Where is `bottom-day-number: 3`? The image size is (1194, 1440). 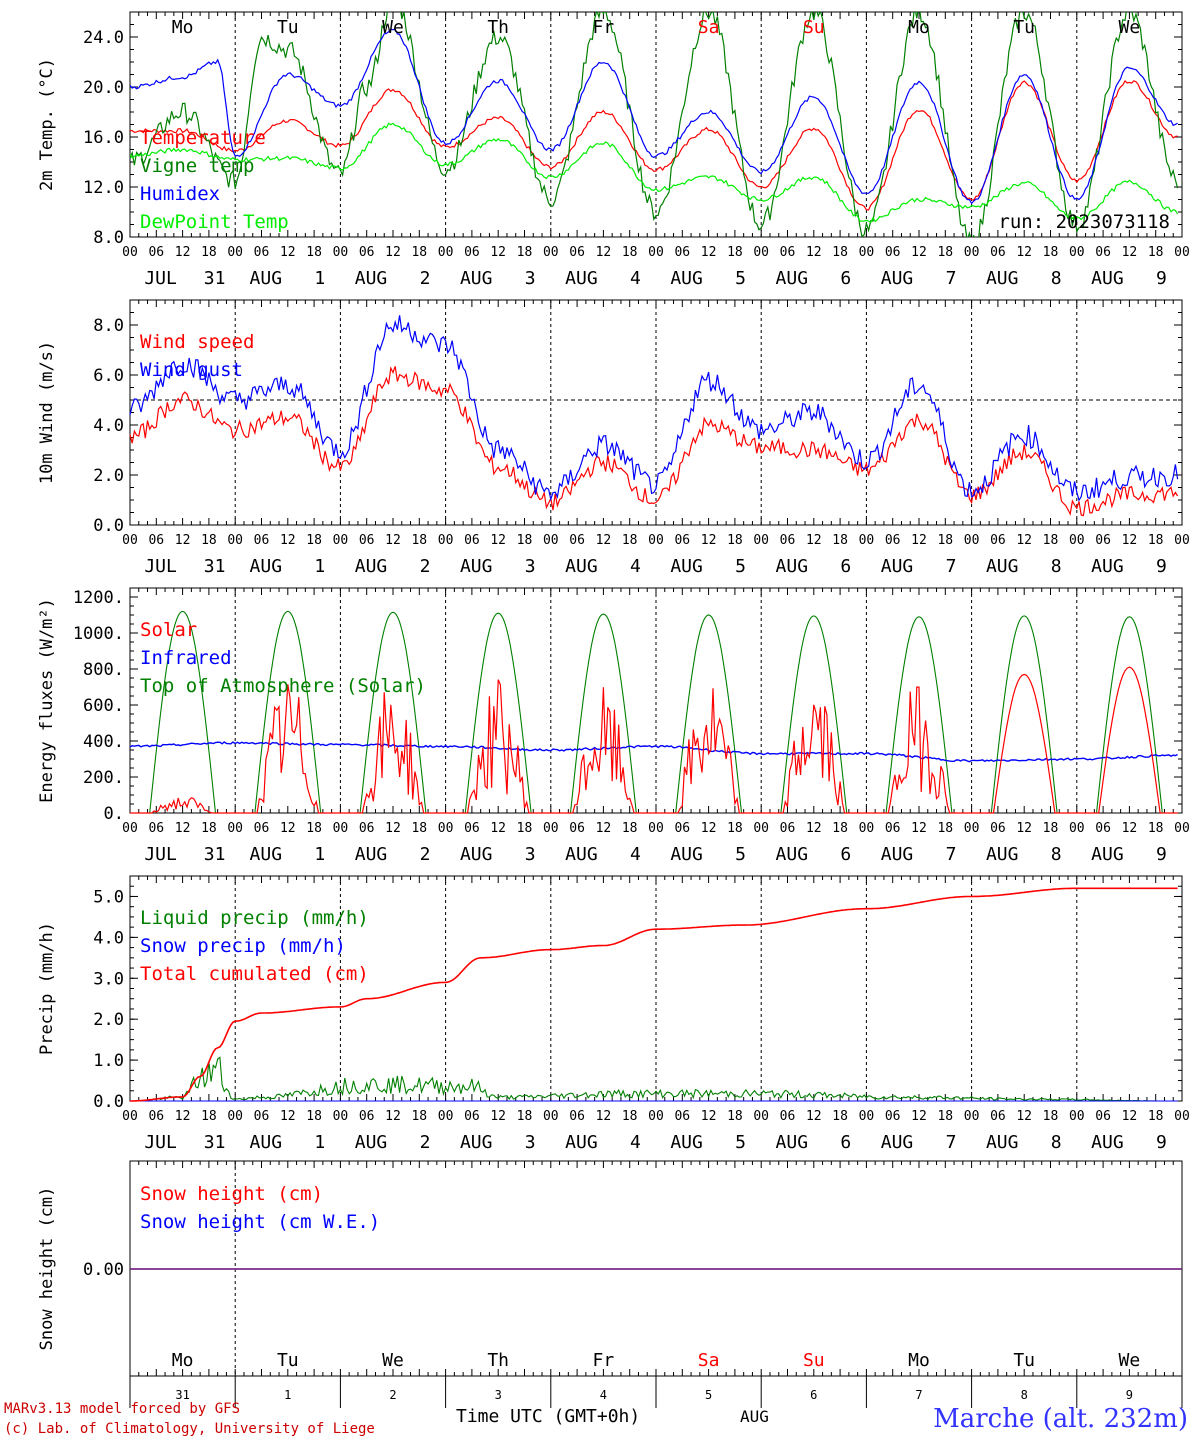
bottom-day-number: 3 is located at coordinates (498, 1395).